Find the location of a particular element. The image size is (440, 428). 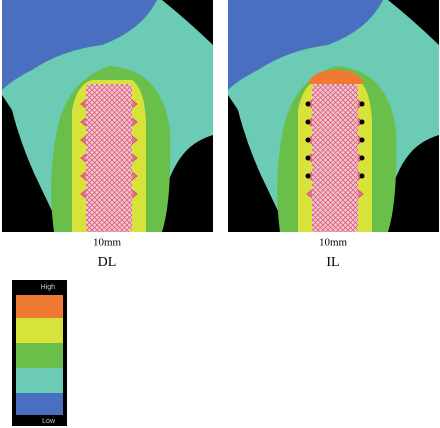

legend: High Low is located at coordinates (39, 353).